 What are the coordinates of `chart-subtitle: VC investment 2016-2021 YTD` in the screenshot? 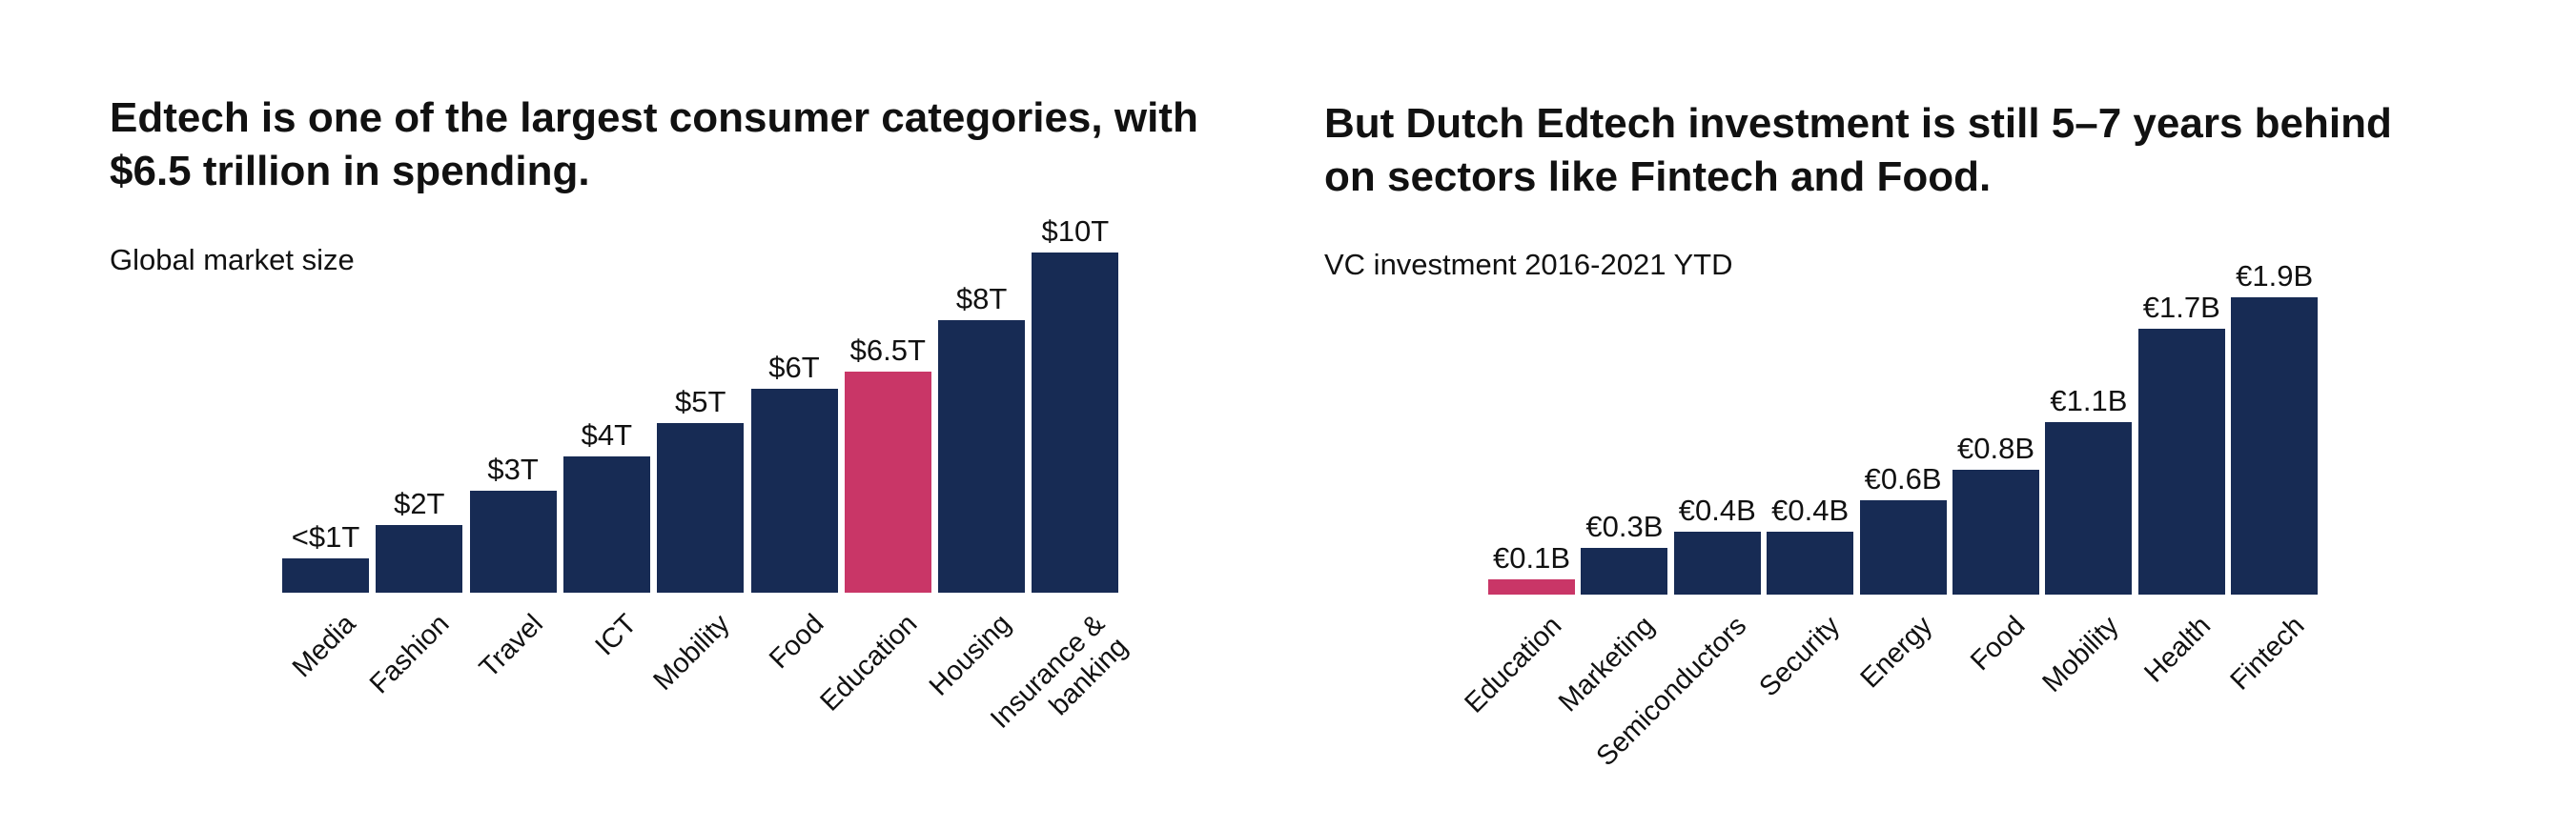 It's located at (1529, 265).